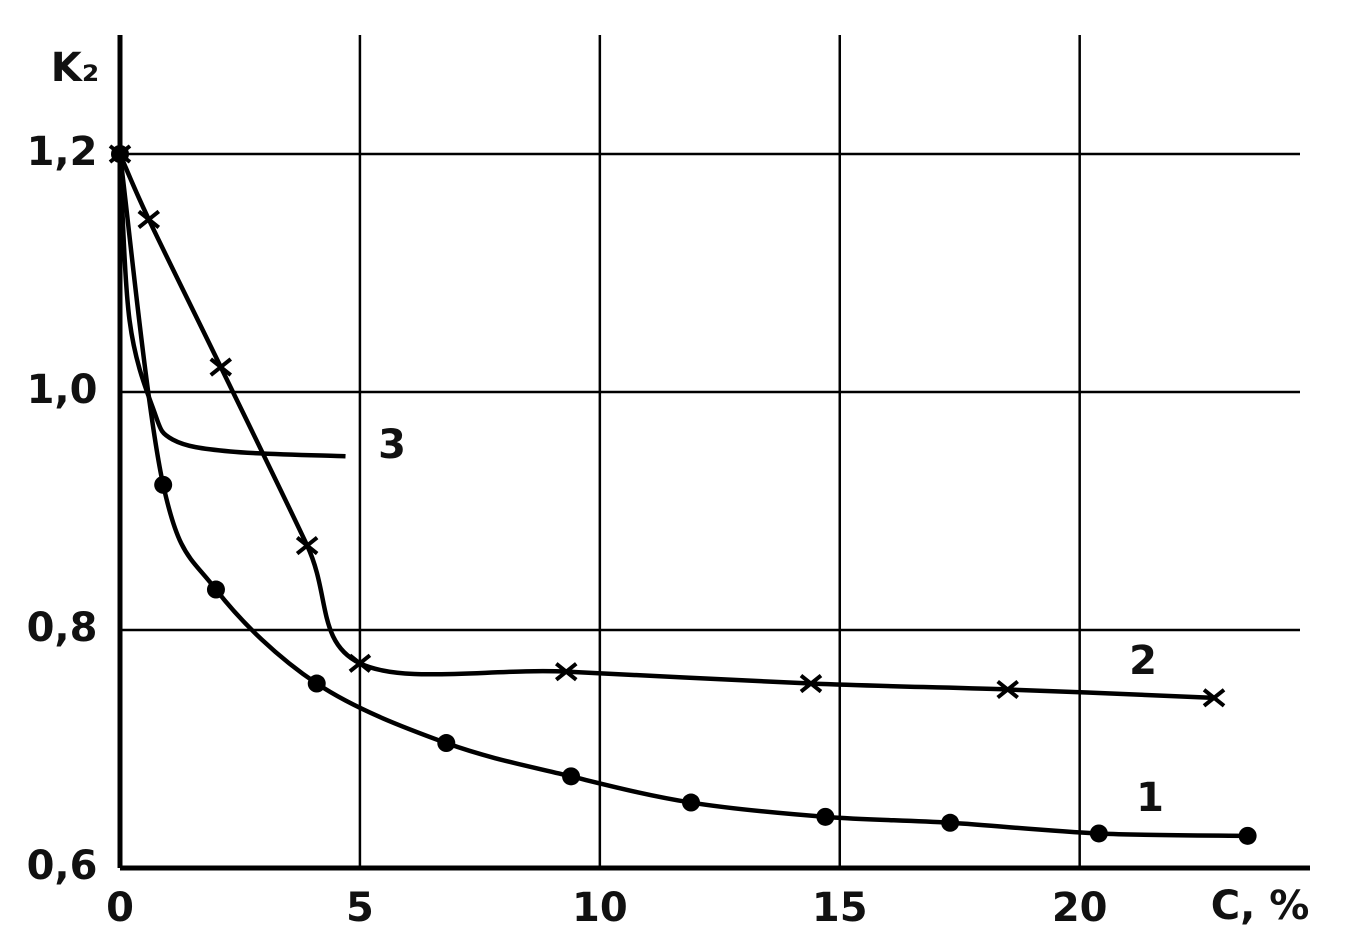  Describe the element at coordinates (360, 908) in the screenshot. I see `x-tick-label: 5` at that location.